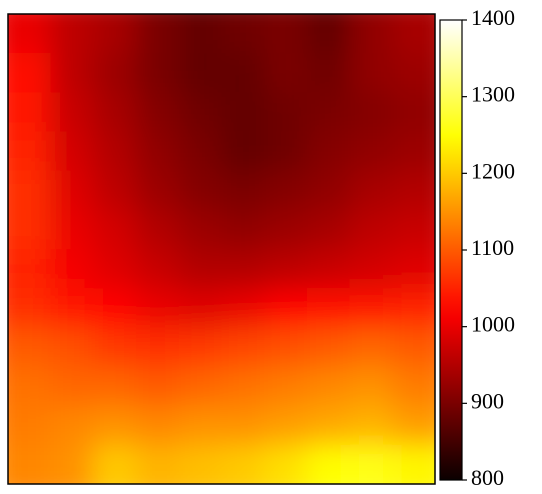 The height and width of the screenshot is (494, 542). Describe the element at coordinates (493, 324) in the screenshot. I see `colorbar-tick-label: 1000` at that location.